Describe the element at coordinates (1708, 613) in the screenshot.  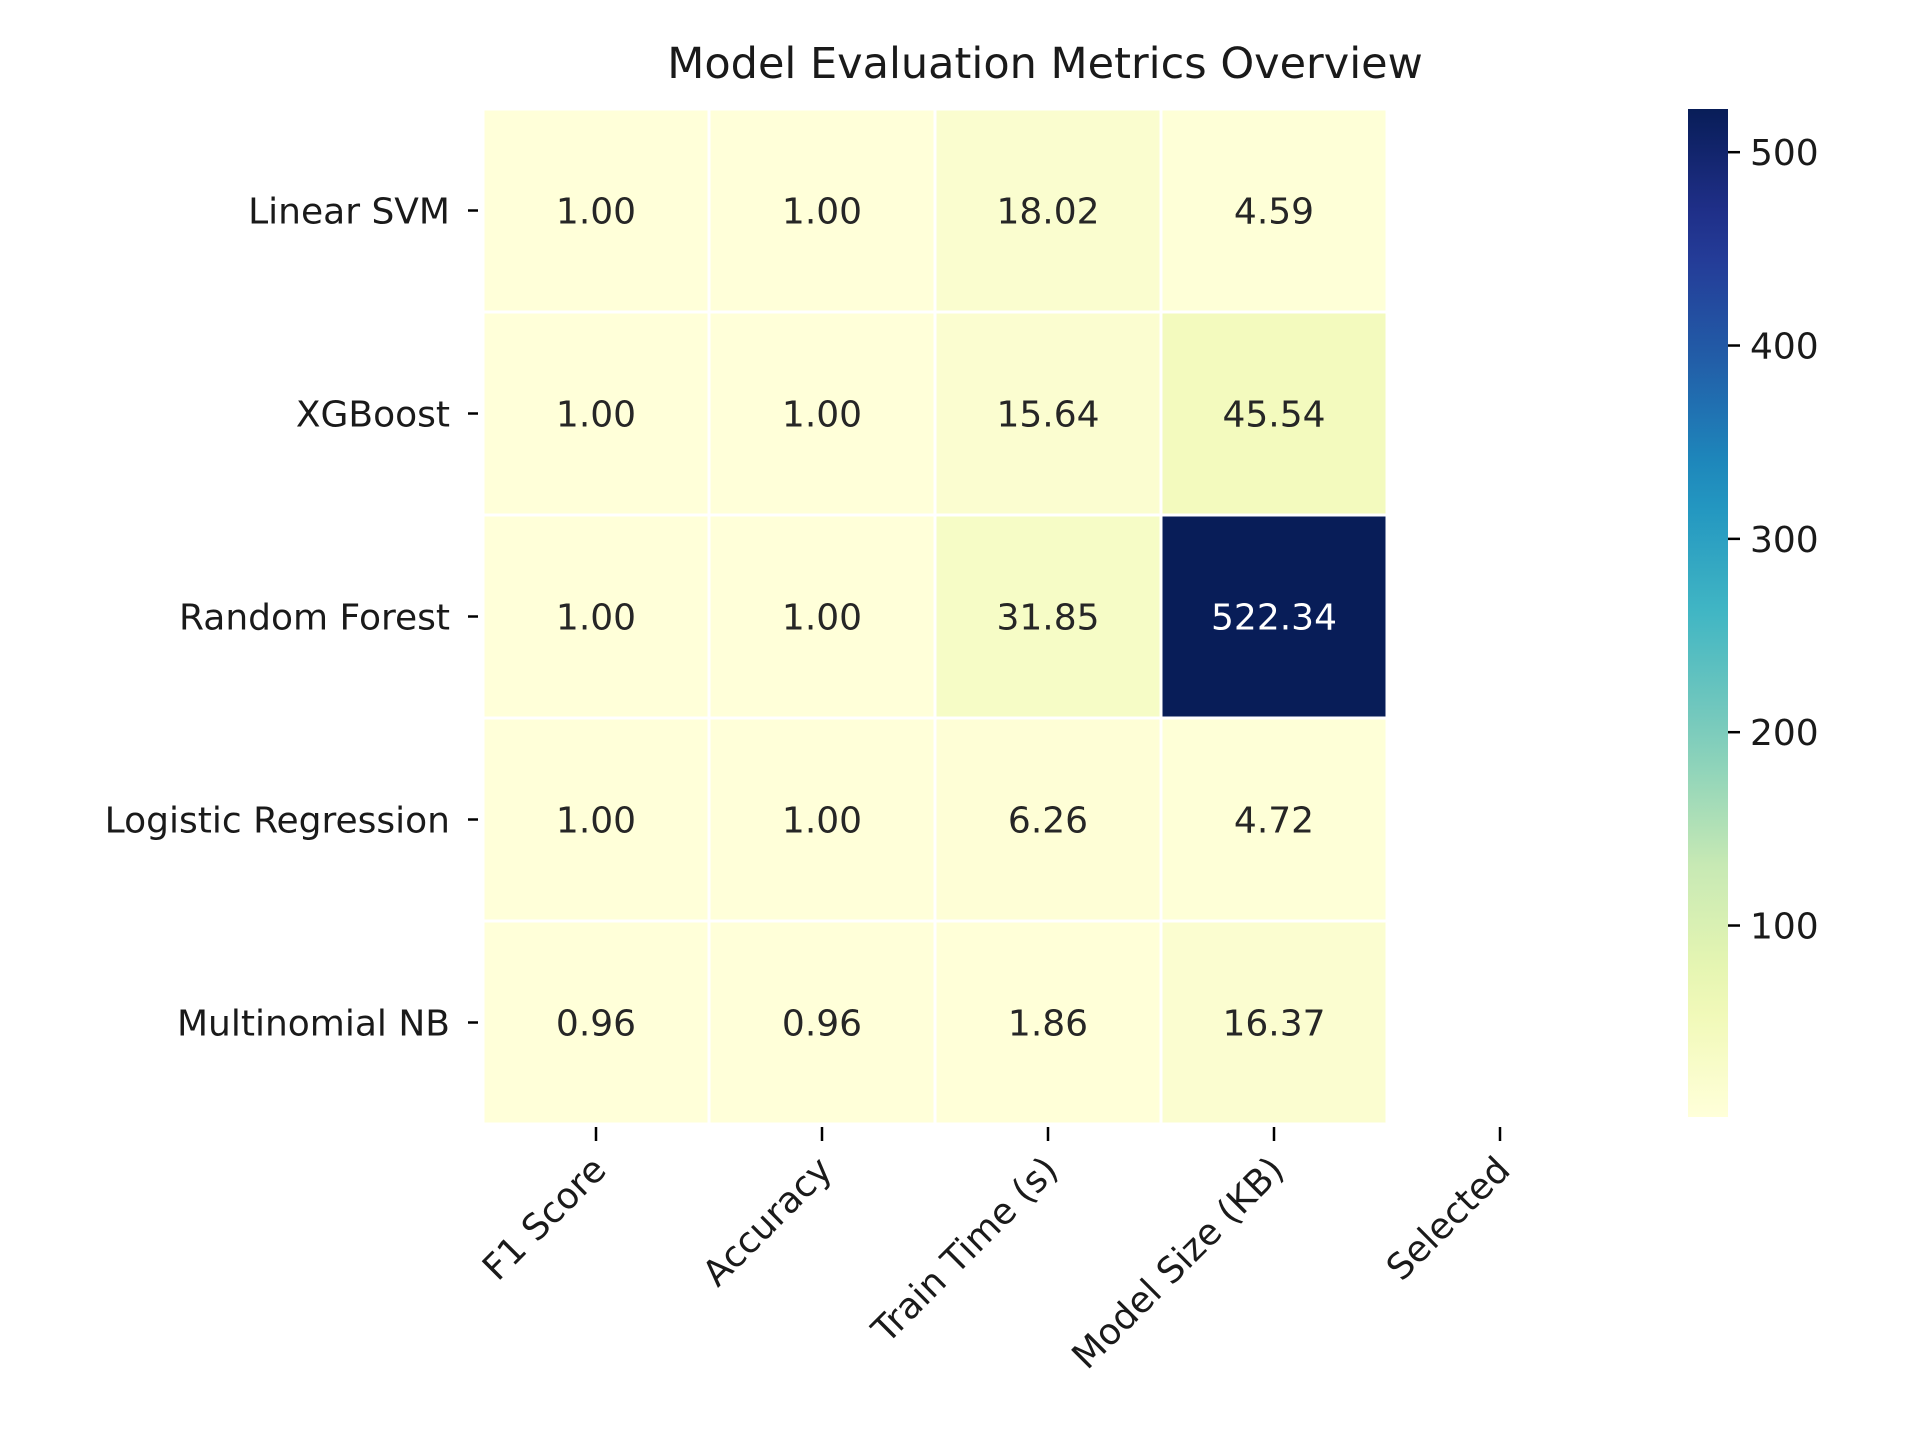
I see `colorbar-gradient` at that location.